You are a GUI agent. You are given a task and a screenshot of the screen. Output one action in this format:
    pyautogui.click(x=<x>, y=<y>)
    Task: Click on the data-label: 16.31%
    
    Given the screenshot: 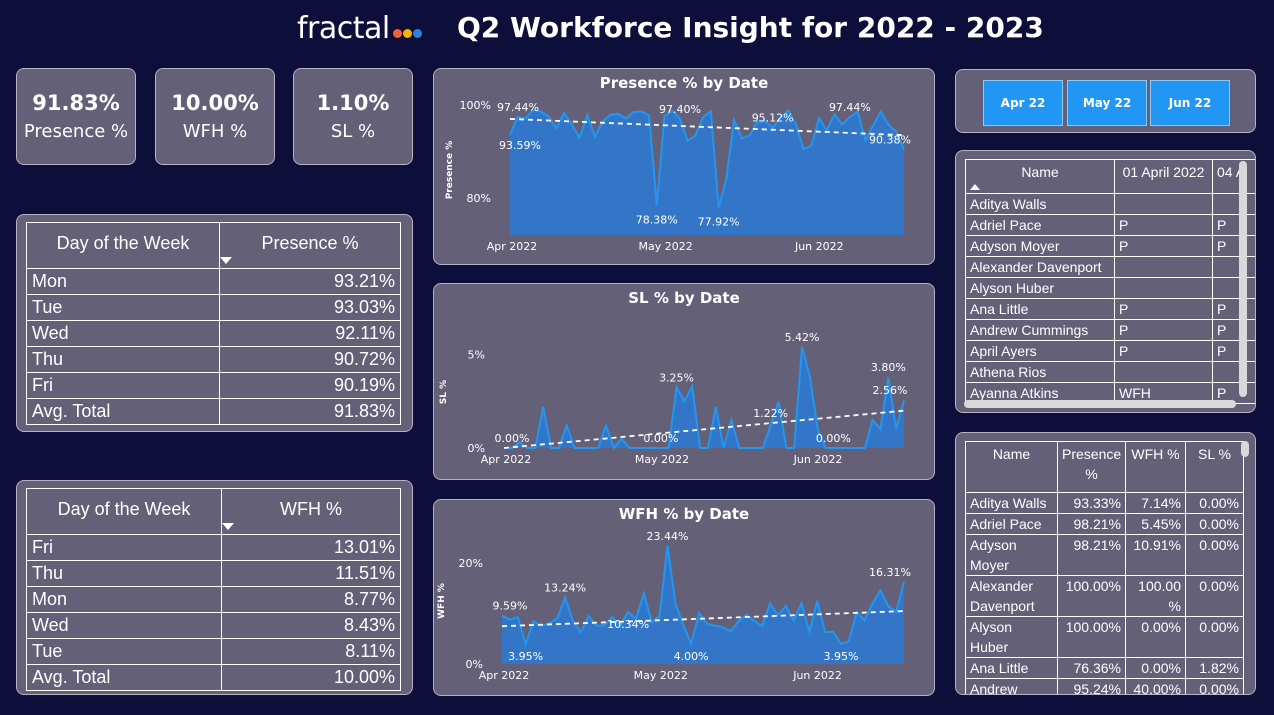 What is the action you would take?
    pyautogui.click(x=890, y=572)
    